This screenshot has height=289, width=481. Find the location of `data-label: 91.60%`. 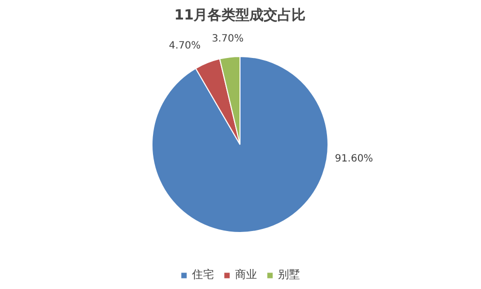

data-label: 91.60% is located at coordinates (354, 158).